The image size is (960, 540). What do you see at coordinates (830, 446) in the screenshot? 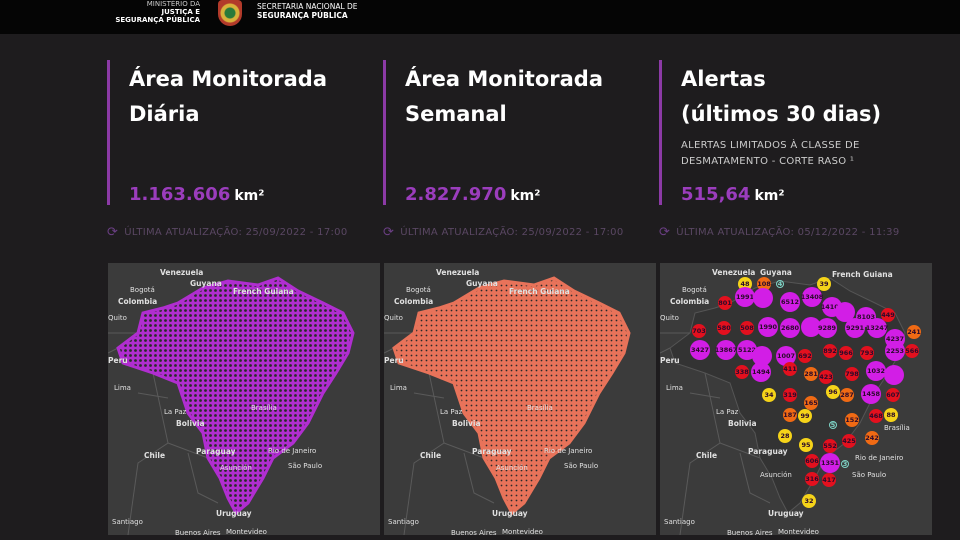
I see `alert-cluster: 552` at bounding box center [830, 446].